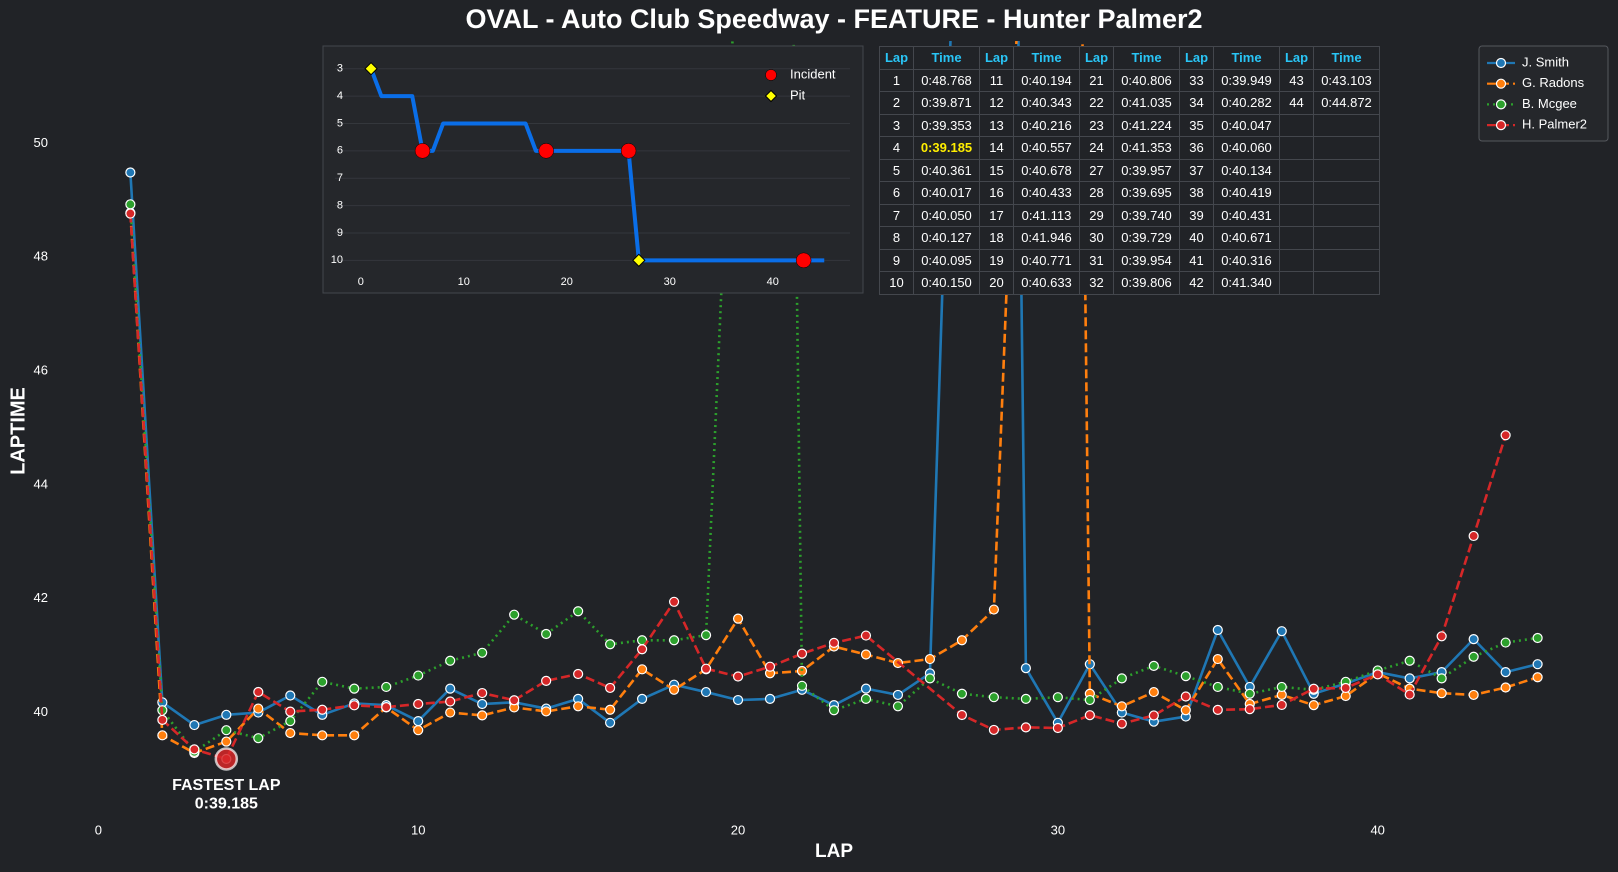 The height and width of the screenshot is (872, 1618). I want to click on lap-number: 23, so click(1096, 125).